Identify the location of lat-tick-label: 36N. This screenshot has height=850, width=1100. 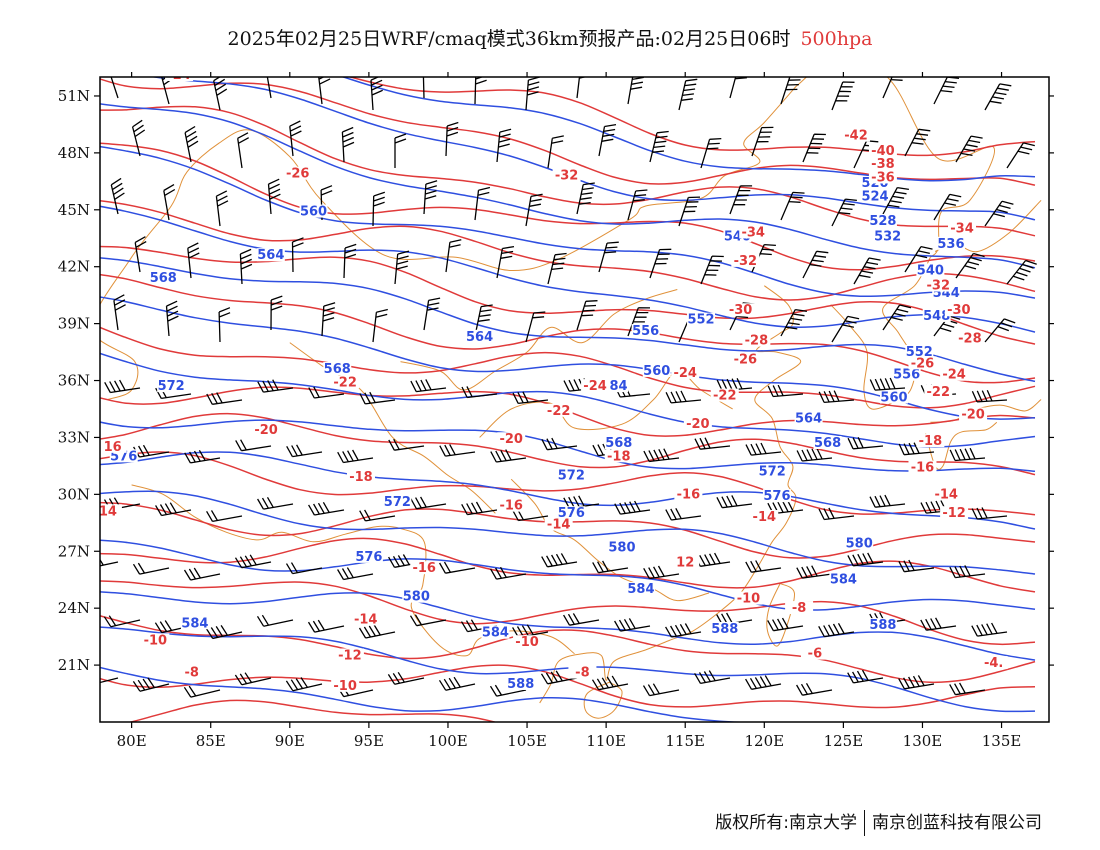
(74, 381).